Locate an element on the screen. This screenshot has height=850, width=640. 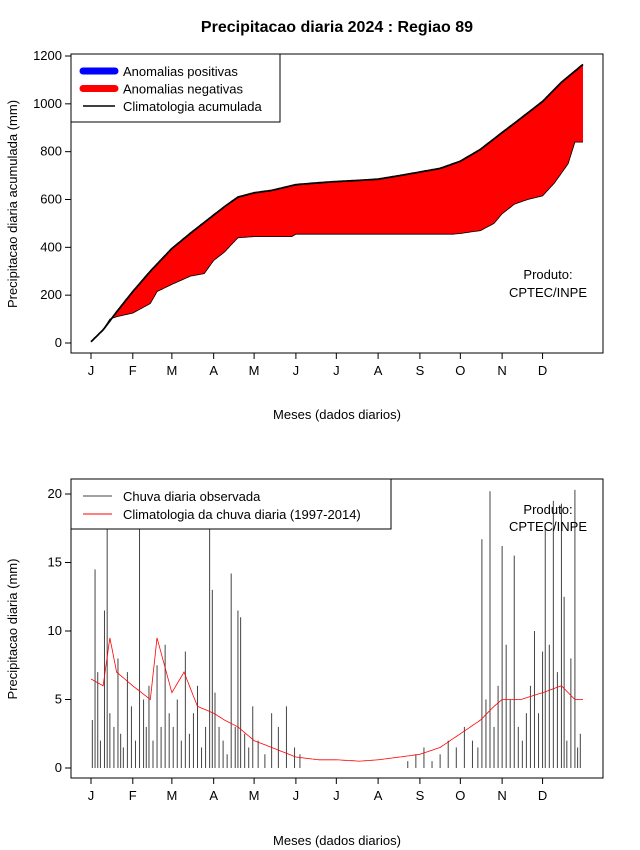
bottom-x-tick-label: S is located at coordinates (420, 795).